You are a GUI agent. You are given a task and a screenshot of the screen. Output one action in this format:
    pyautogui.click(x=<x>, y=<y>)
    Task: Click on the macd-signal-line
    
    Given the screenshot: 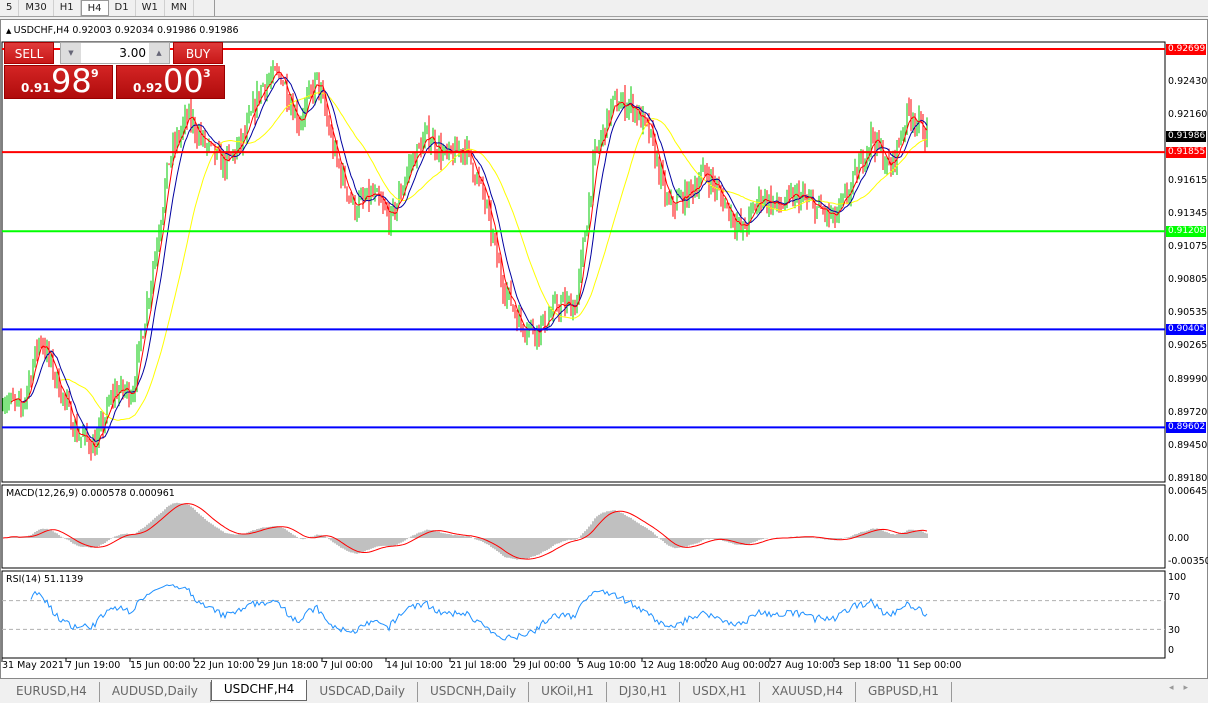 What is the action you would take?
    pyautogui.click(x=465, y=531)
    